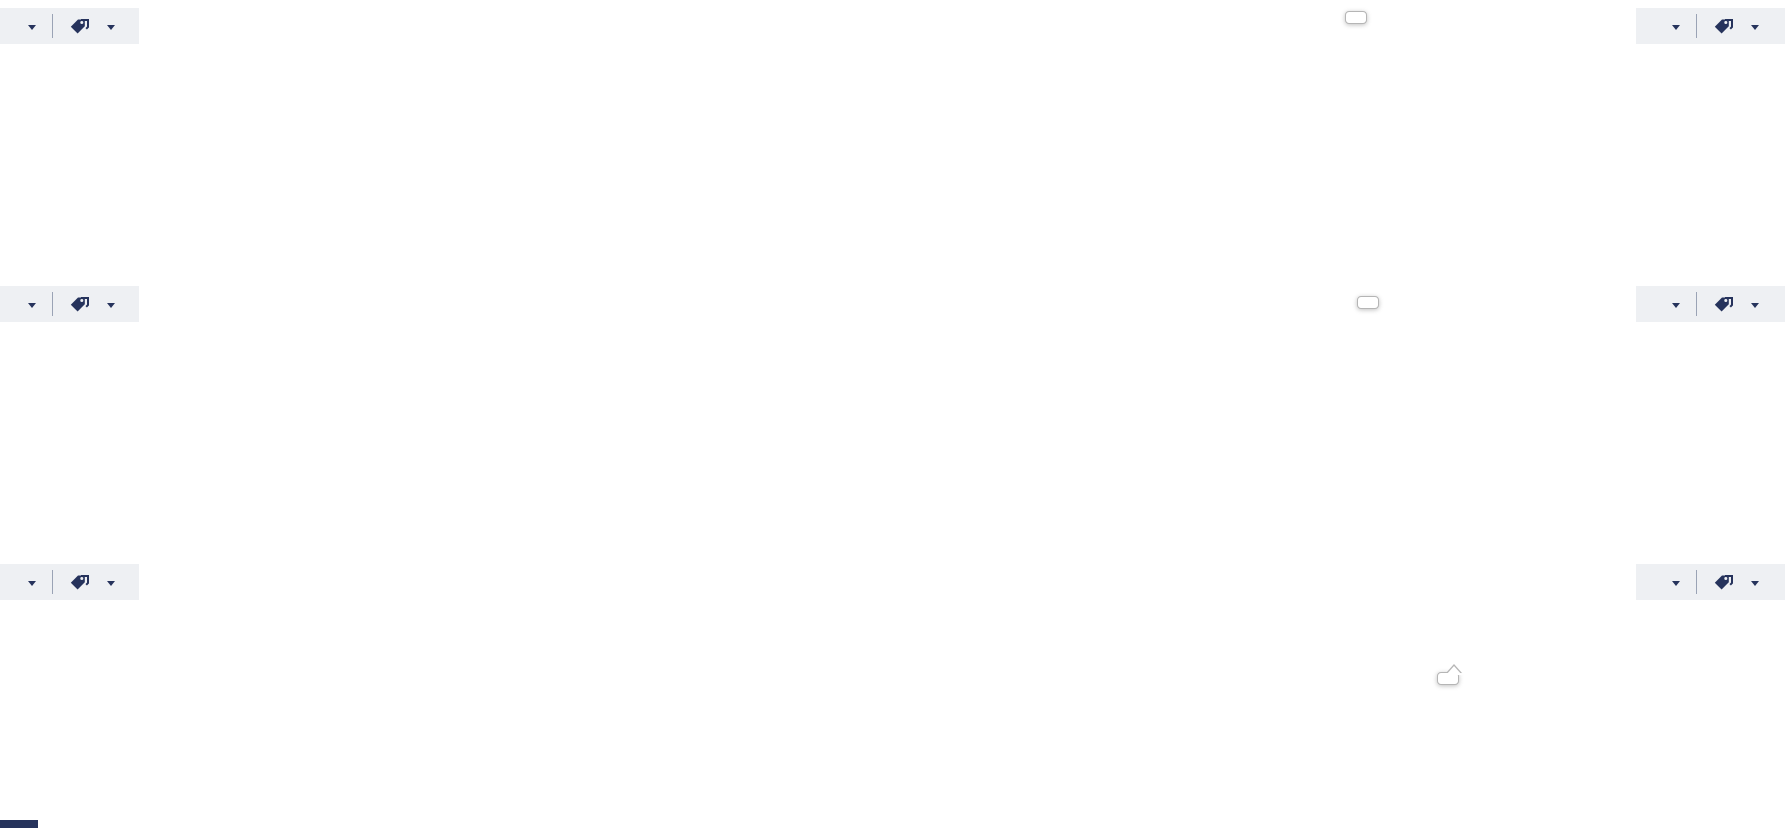  I want to click on cht-right-axis-selector, so click(1671, 304).